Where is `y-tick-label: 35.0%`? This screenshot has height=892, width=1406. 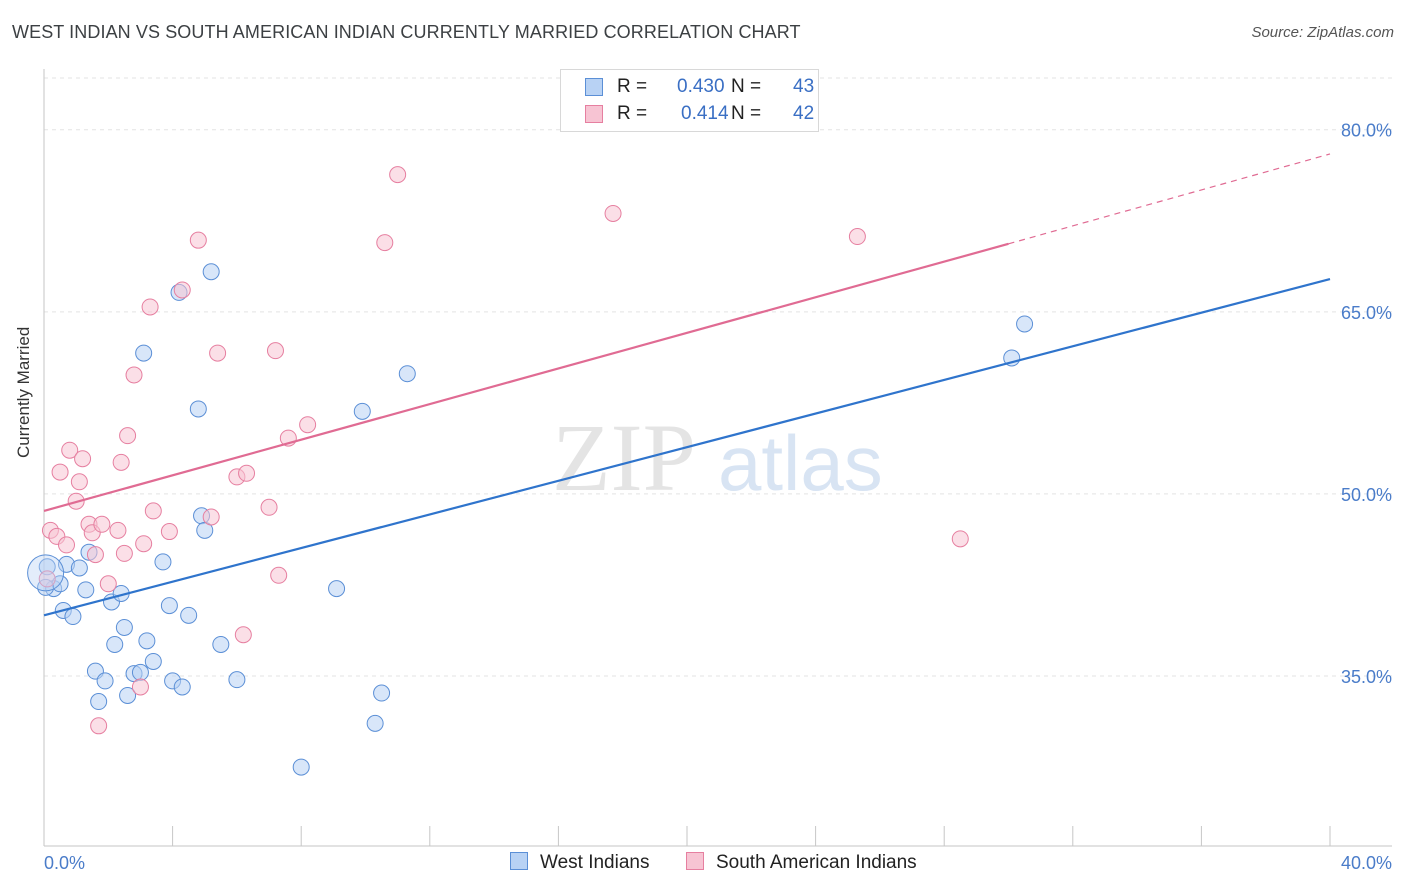
y-tick-label: 35.0% is located at coordinates (1366, 677).